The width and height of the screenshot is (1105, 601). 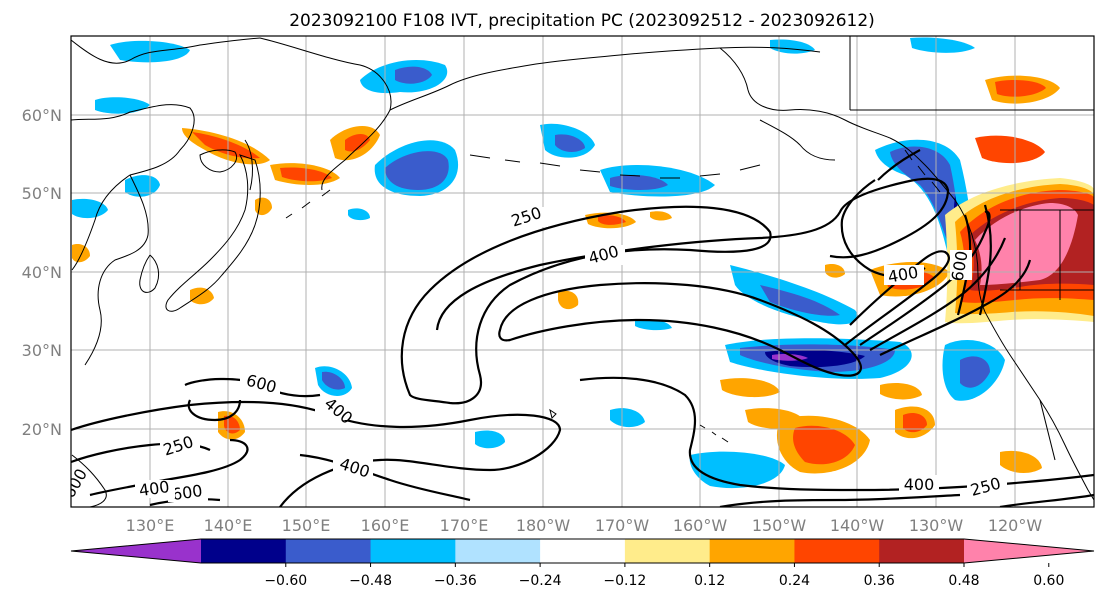 I want to click on lat-tick-labels: 20°N 30°N 40°N 50°N 60°N, so click(x=42, y=272).